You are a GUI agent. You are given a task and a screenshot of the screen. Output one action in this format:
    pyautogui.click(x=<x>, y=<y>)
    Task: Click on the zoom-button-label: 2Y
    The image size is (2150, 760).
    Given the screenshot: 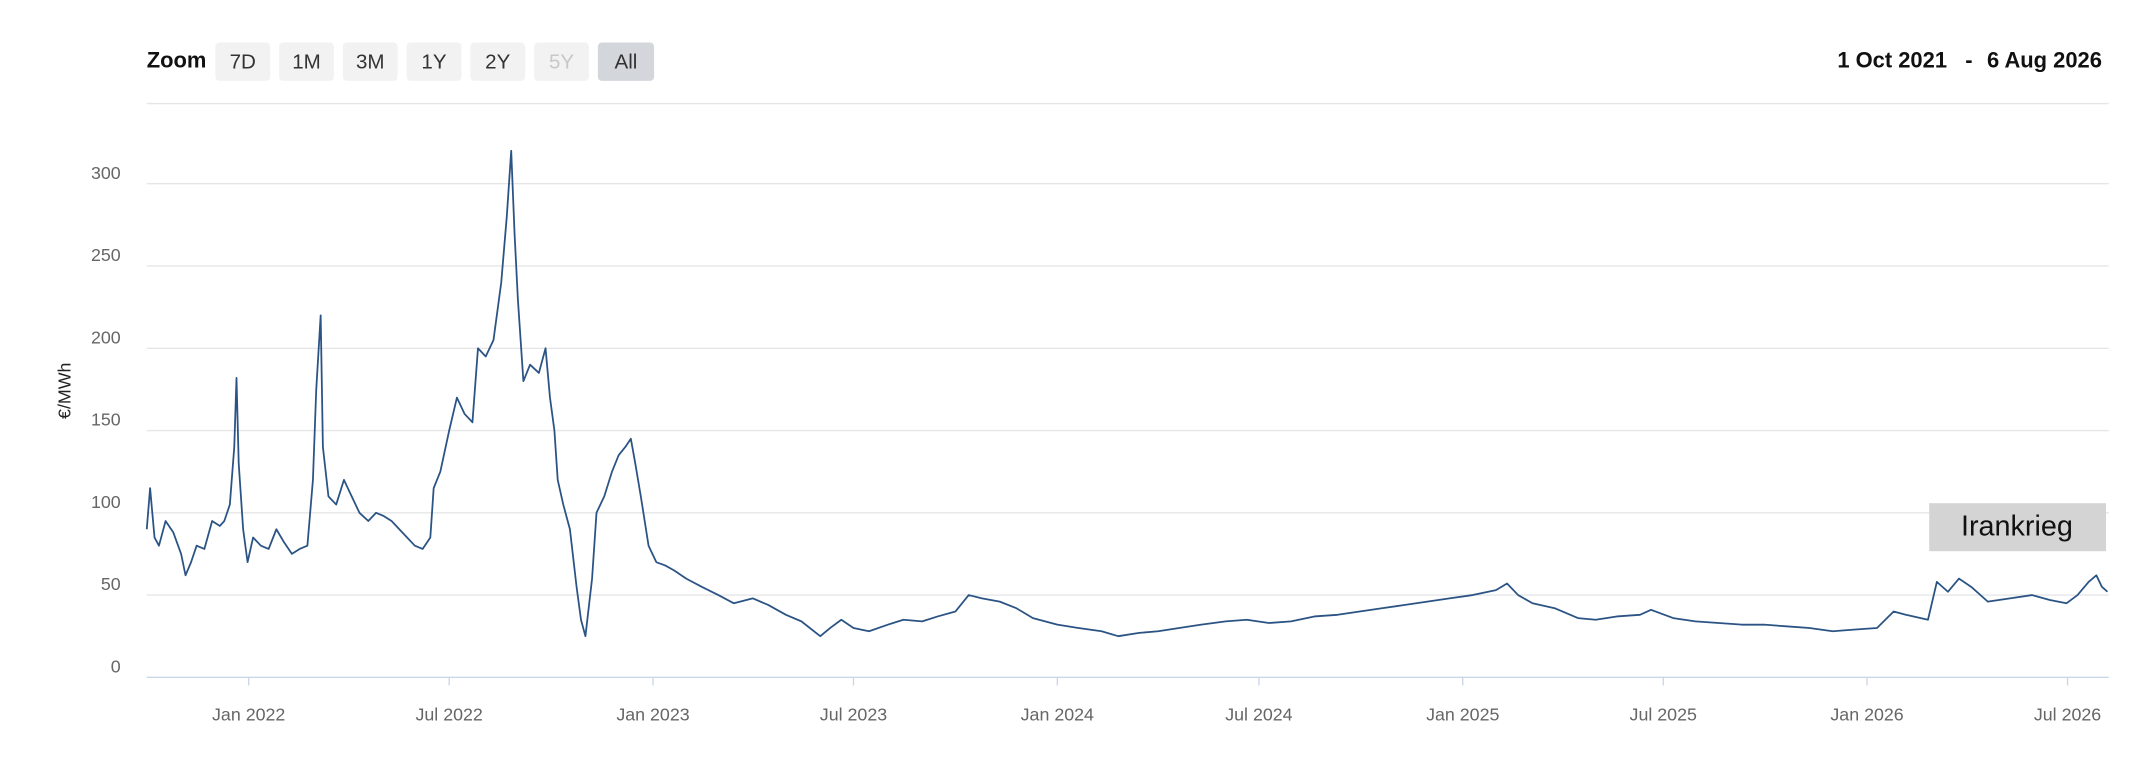 What is the action you would take?
    pyautogui.click(x=497, y=62)
    